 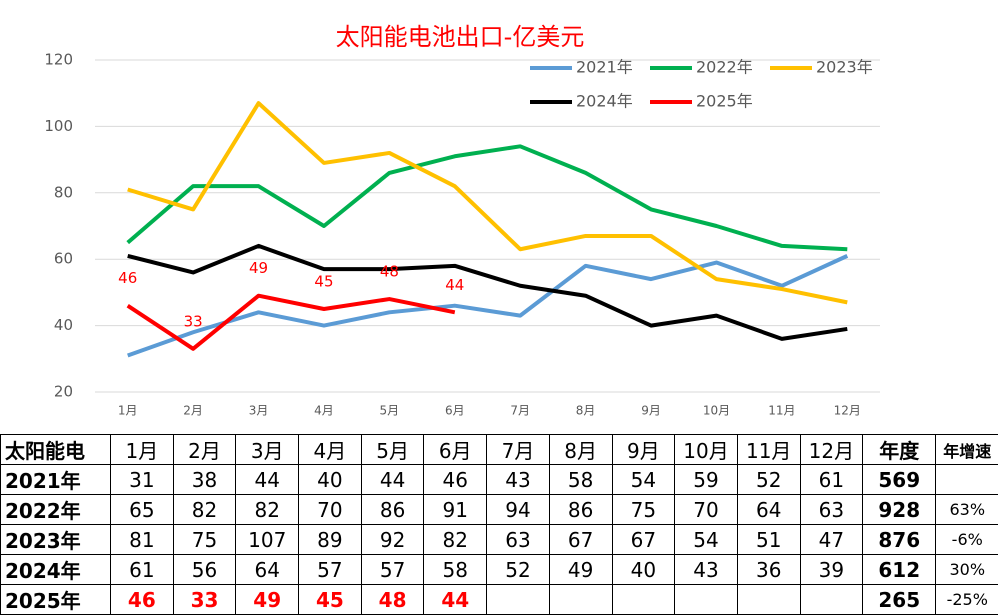 I want to click on x-tick-label: 12月, so click(x=847, y=411).